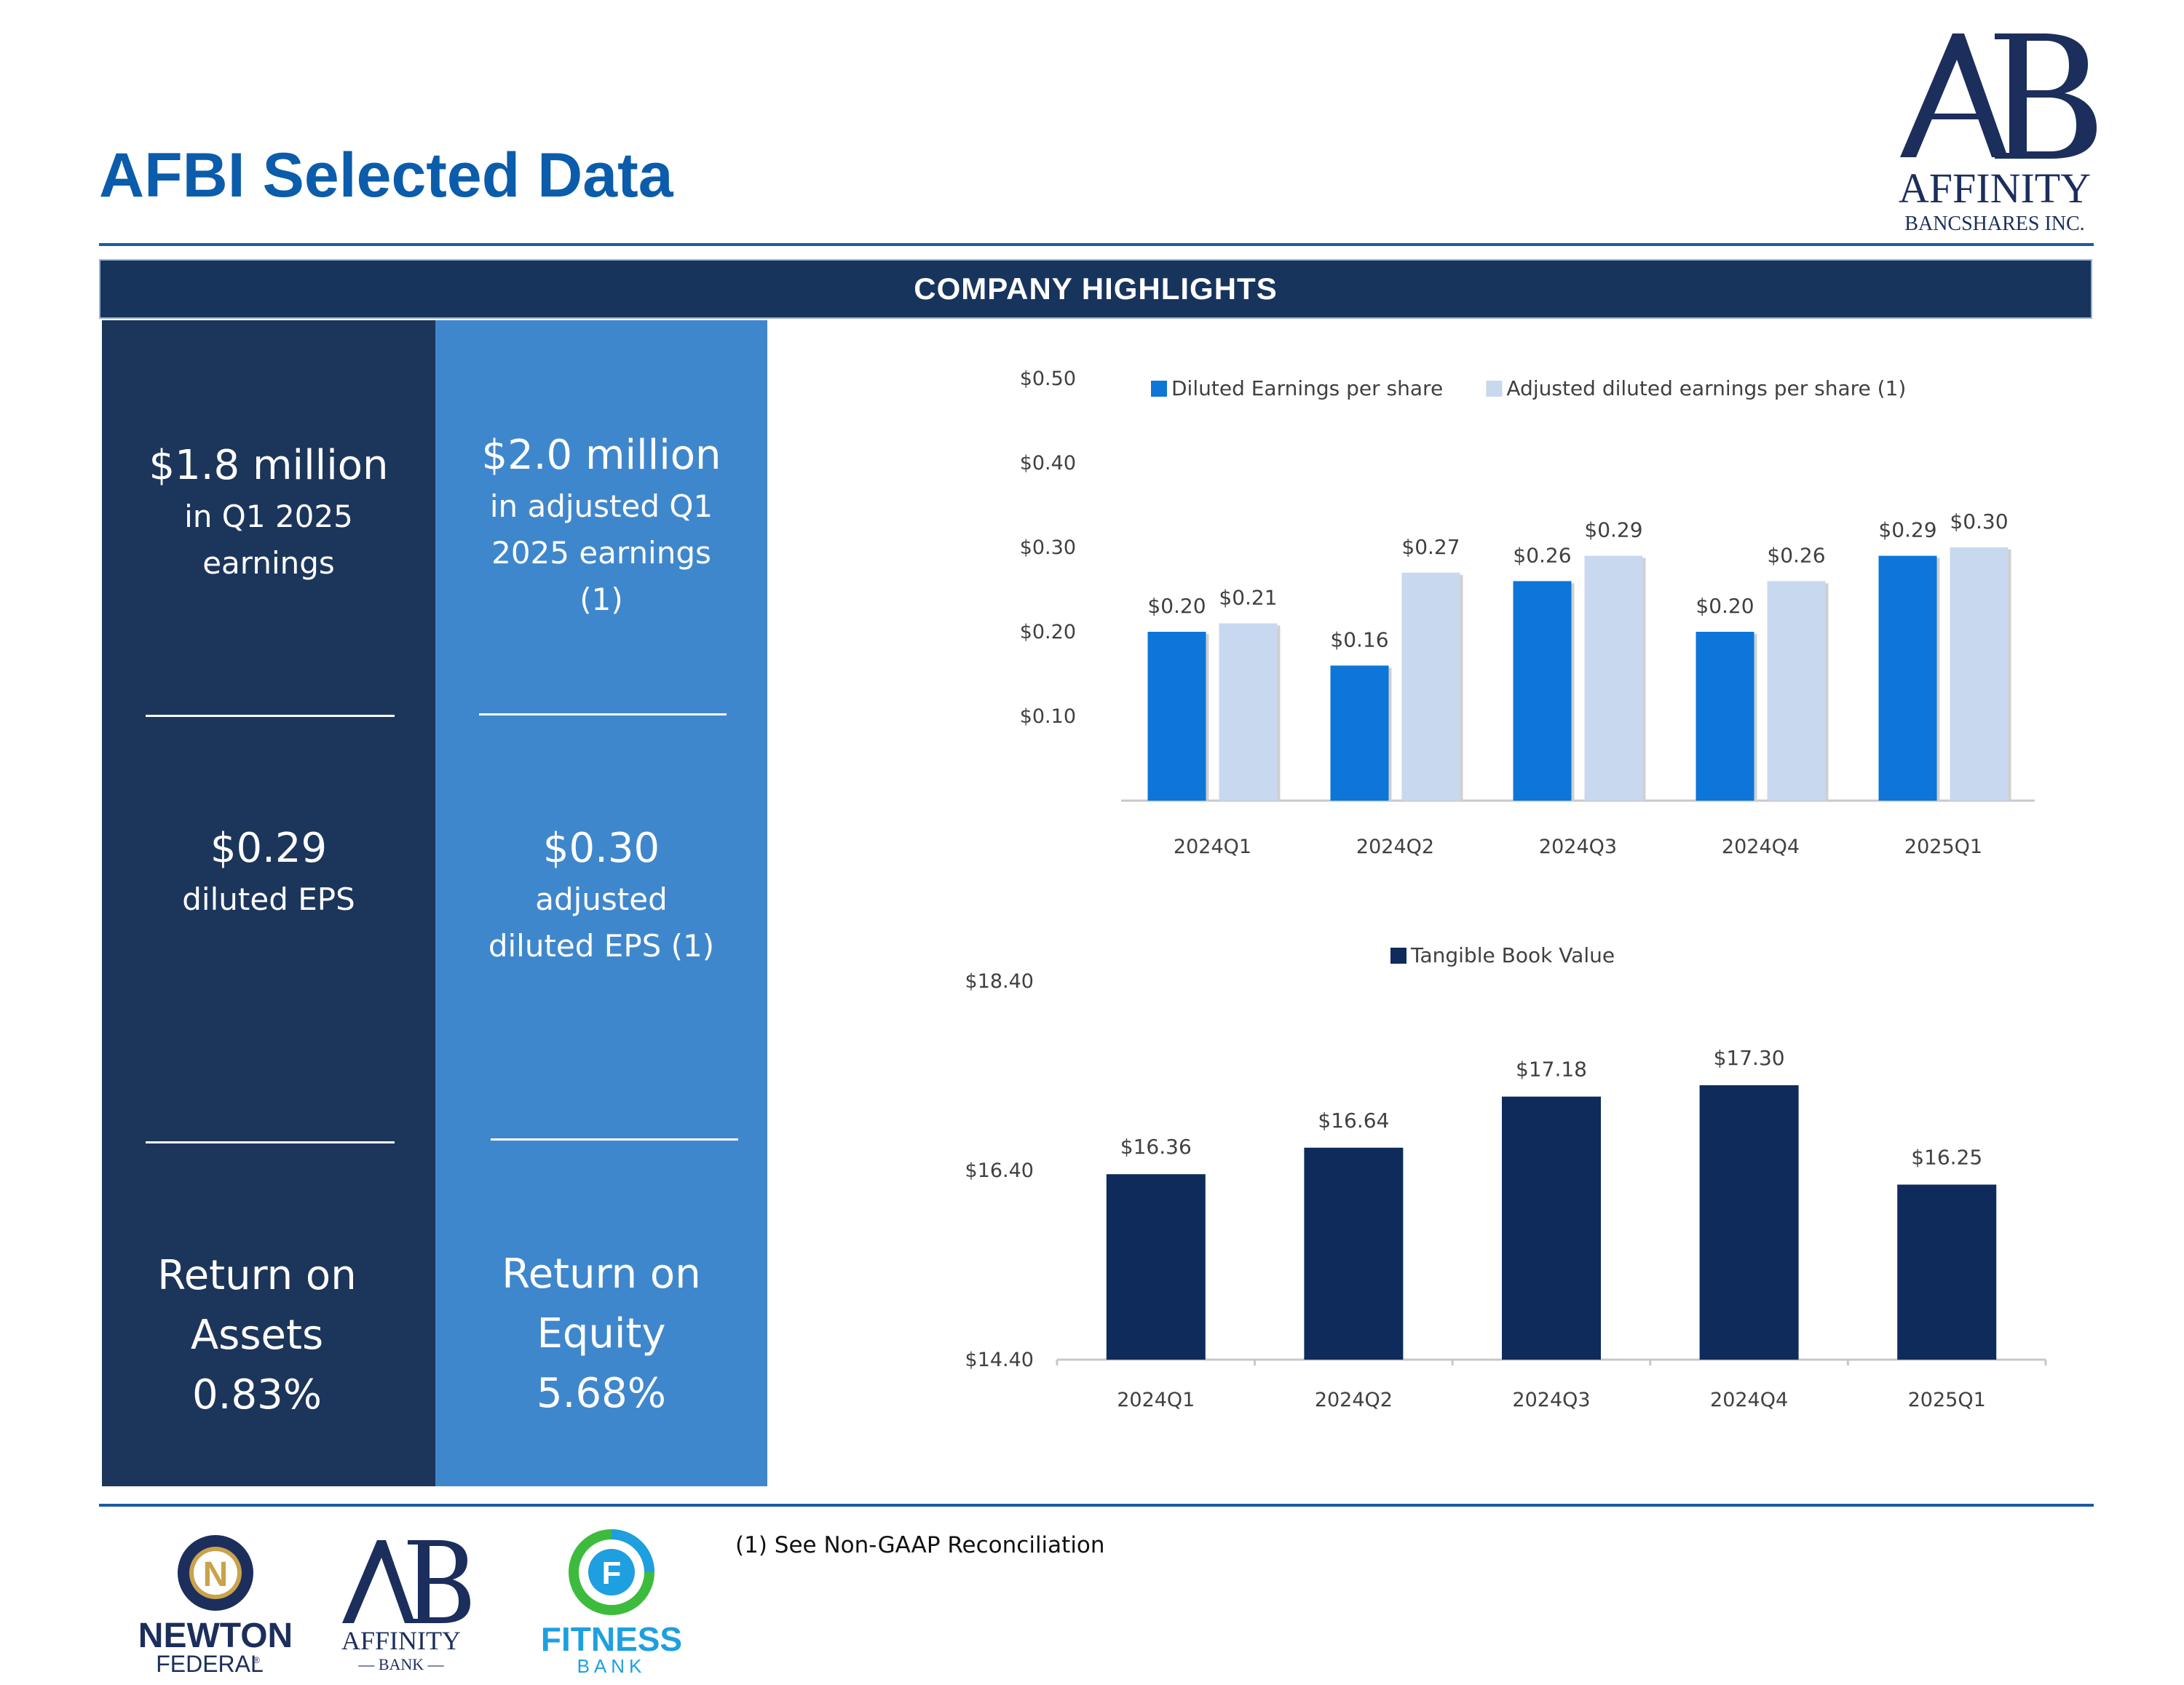  Describe the element at coordinates (1156, 1147) in the screenshot. I see `data-label: $16.36` at that location.